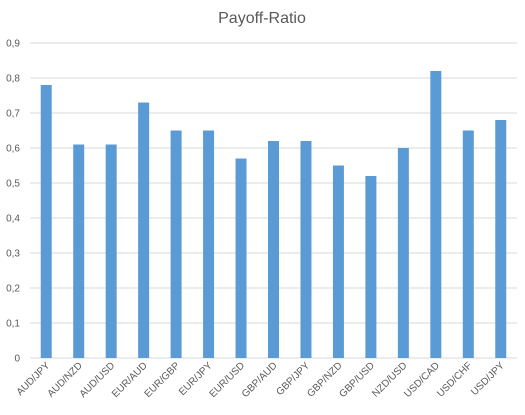 The width and height of the screenshot is (525, 415). What do you see at coordinates (488, 379) in the screenshot?
I see `x-tick-label: USD/JPY` at bounding box center [488, 379].